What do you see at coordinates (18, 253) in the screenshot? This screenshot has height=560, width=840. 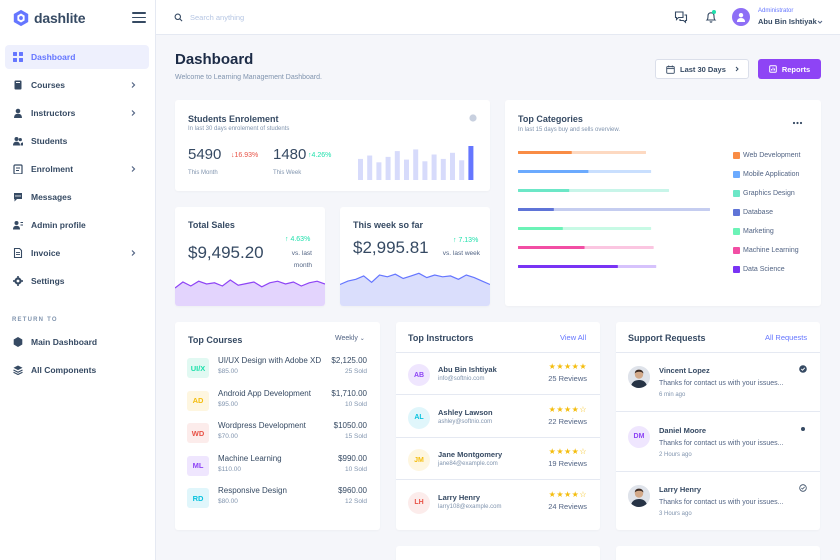 I see `file-icon` at bounding box center [18, 253].